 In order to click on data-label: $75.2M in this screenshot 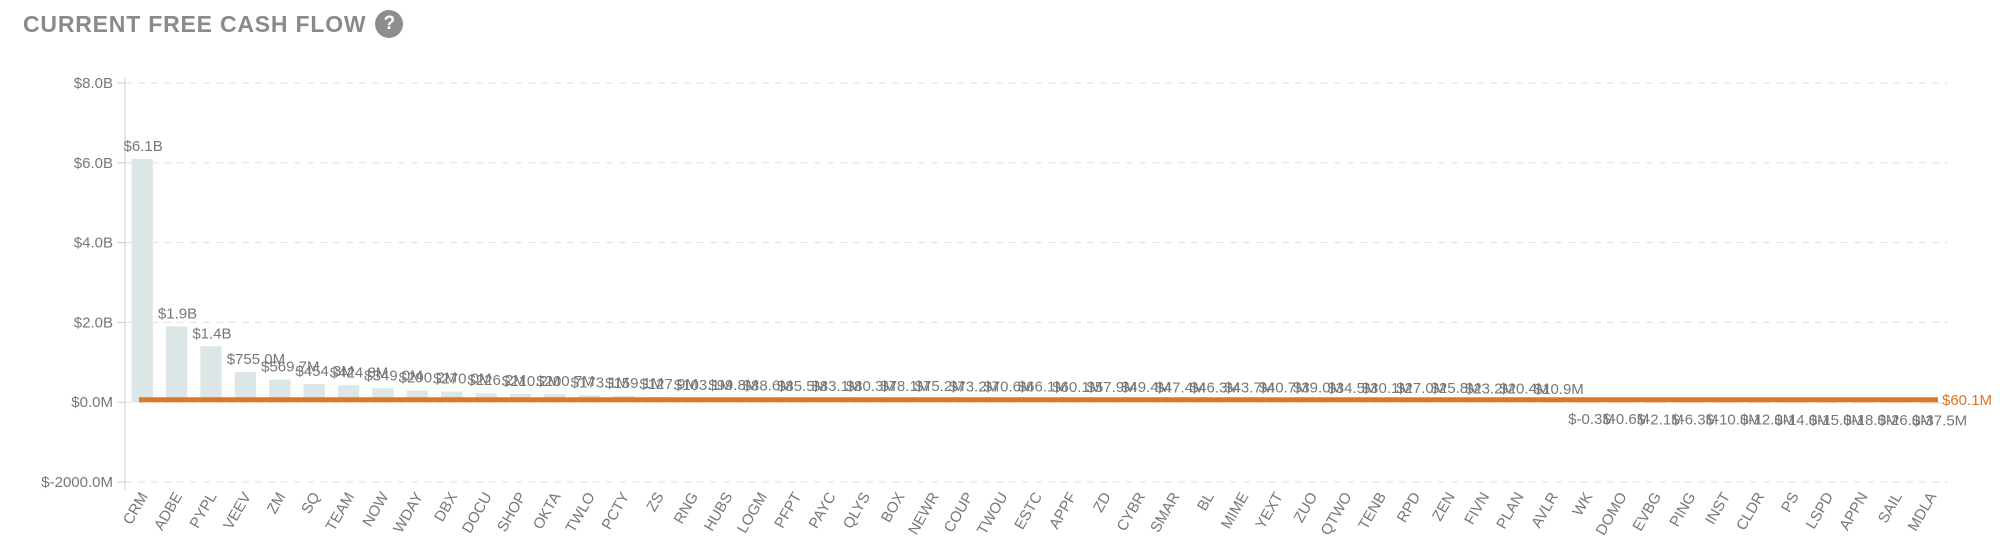, I will do `click(940, 386)`.